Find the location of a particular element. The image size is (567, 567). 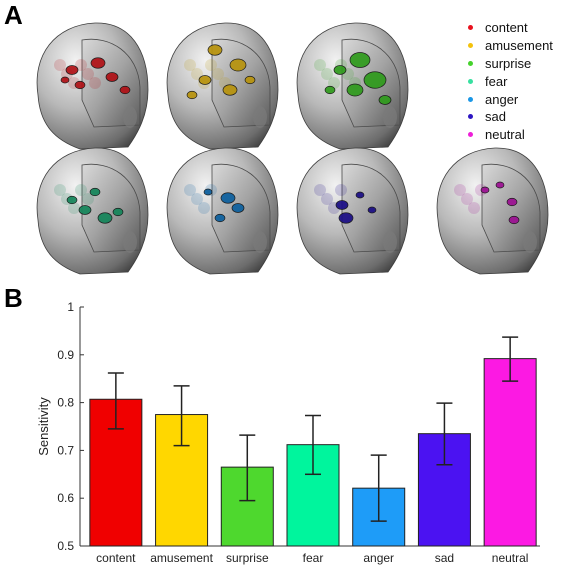

legend-label: anger is located at coordinates (502, 99).